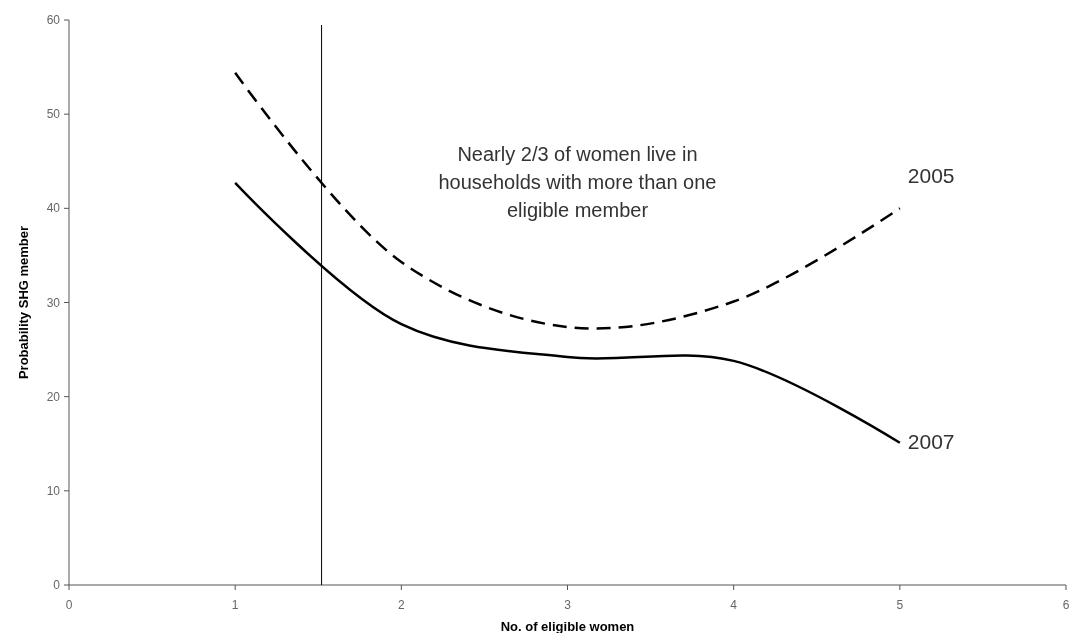 The width and height of the screenshot is (1086, 641). I want to click on annotation: Nearly 2/3 of women live in households with more than one eligible member, so click(577, 182).